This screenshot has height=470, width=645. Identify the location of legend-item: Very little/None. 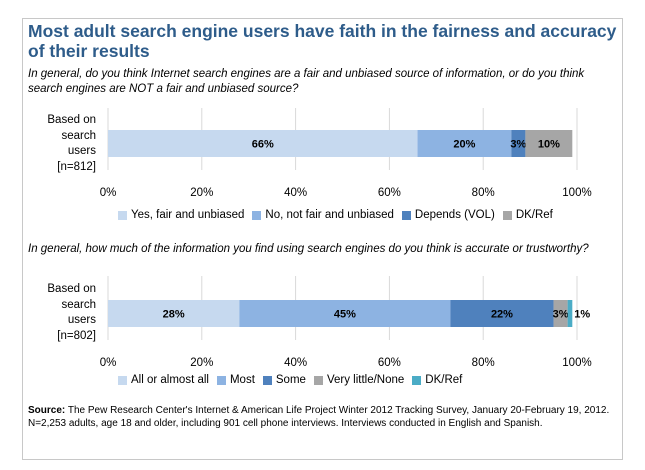
(359, 380).